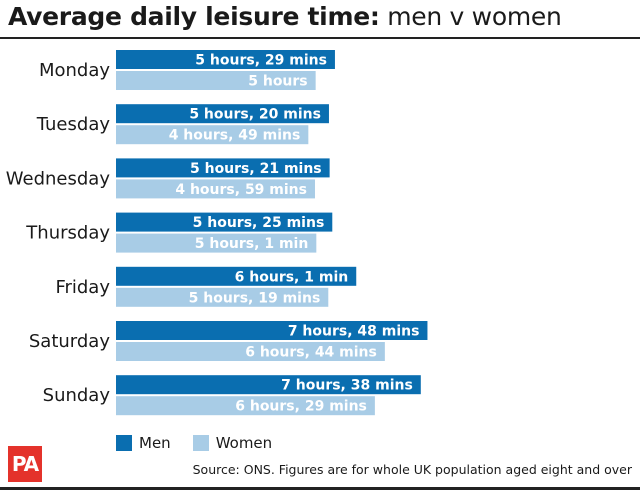 The height and width of the screenshot is (491, 640). I want to click on legend-label-women: Women, so click(244, 443).